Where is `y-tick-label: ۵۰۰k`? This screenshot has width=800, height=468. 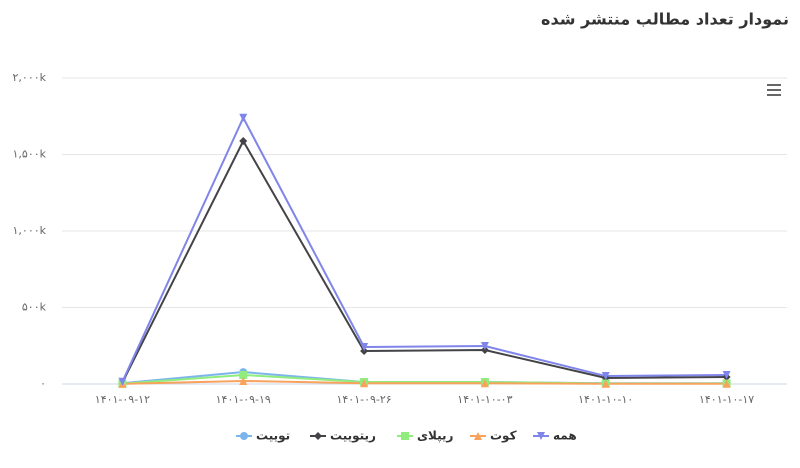
y-tick-label: ۵۰۰k is located at coordinates (34, 307).